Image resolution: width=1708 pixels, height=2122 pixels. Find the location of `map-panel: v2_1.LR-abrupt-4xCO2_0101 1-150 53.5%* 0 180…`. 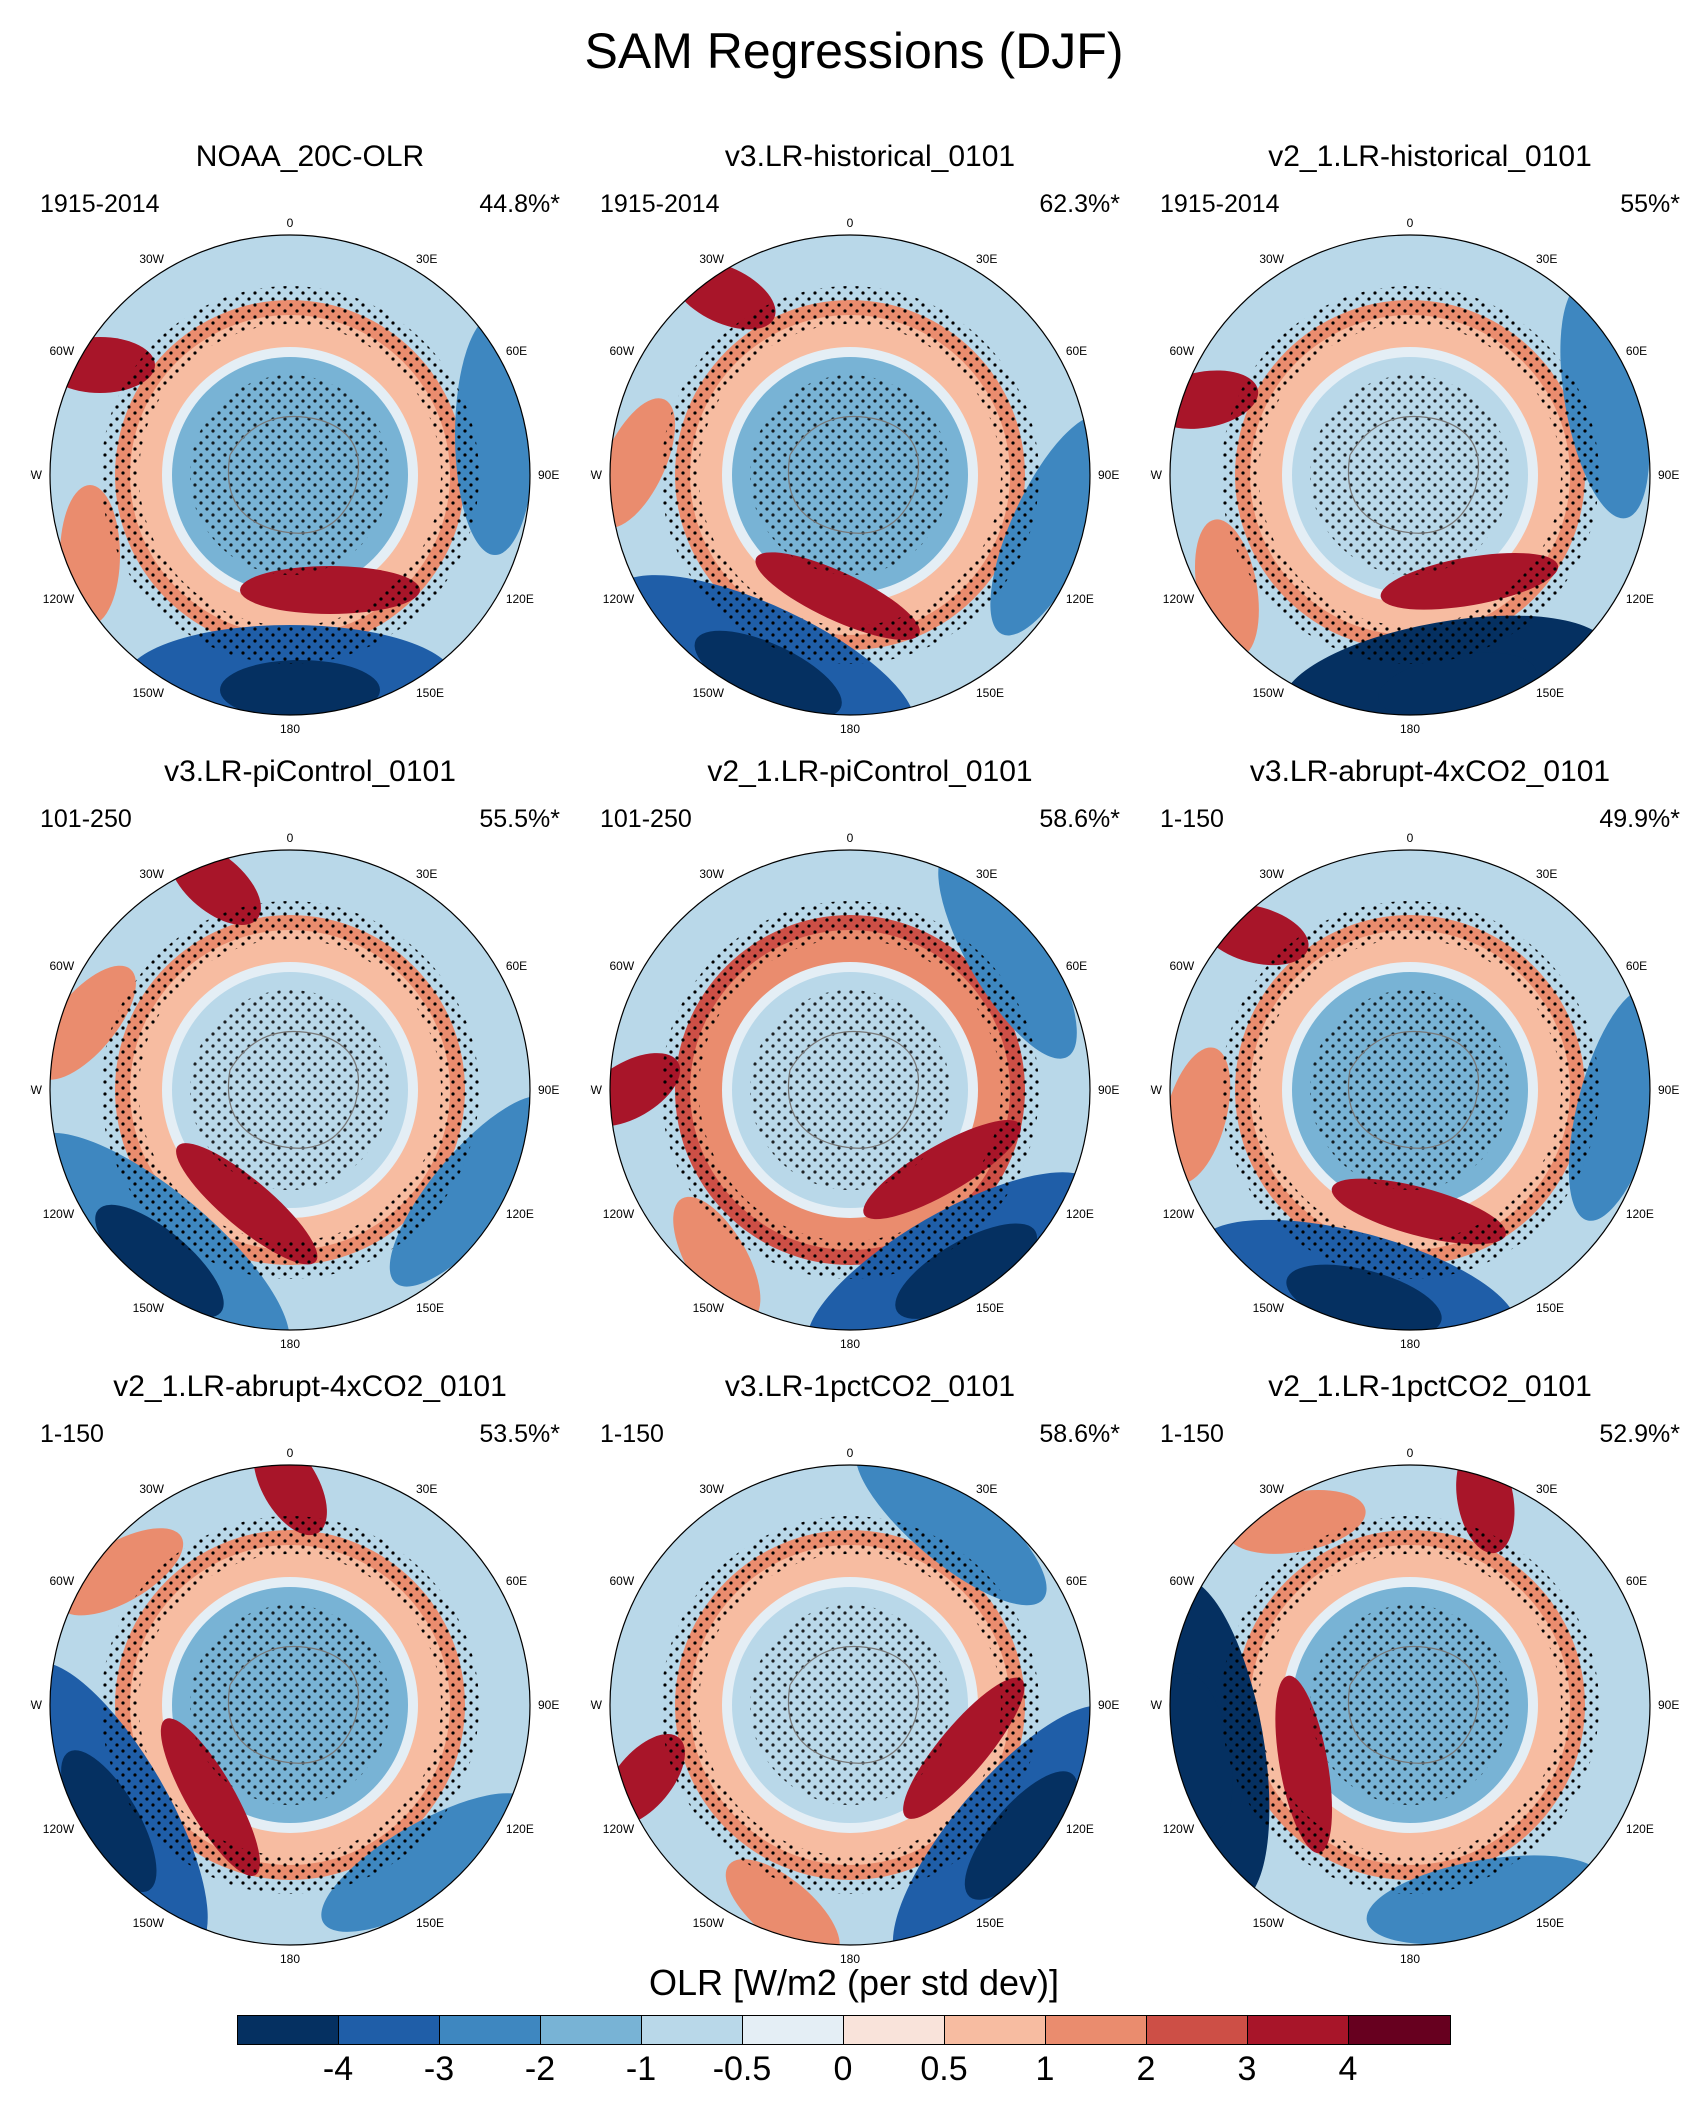

map-panel: v2_1.LR-abrupt-4xCO2_0101 1-150 53.5%* 0 180… is located at coordinates (310, 1670).